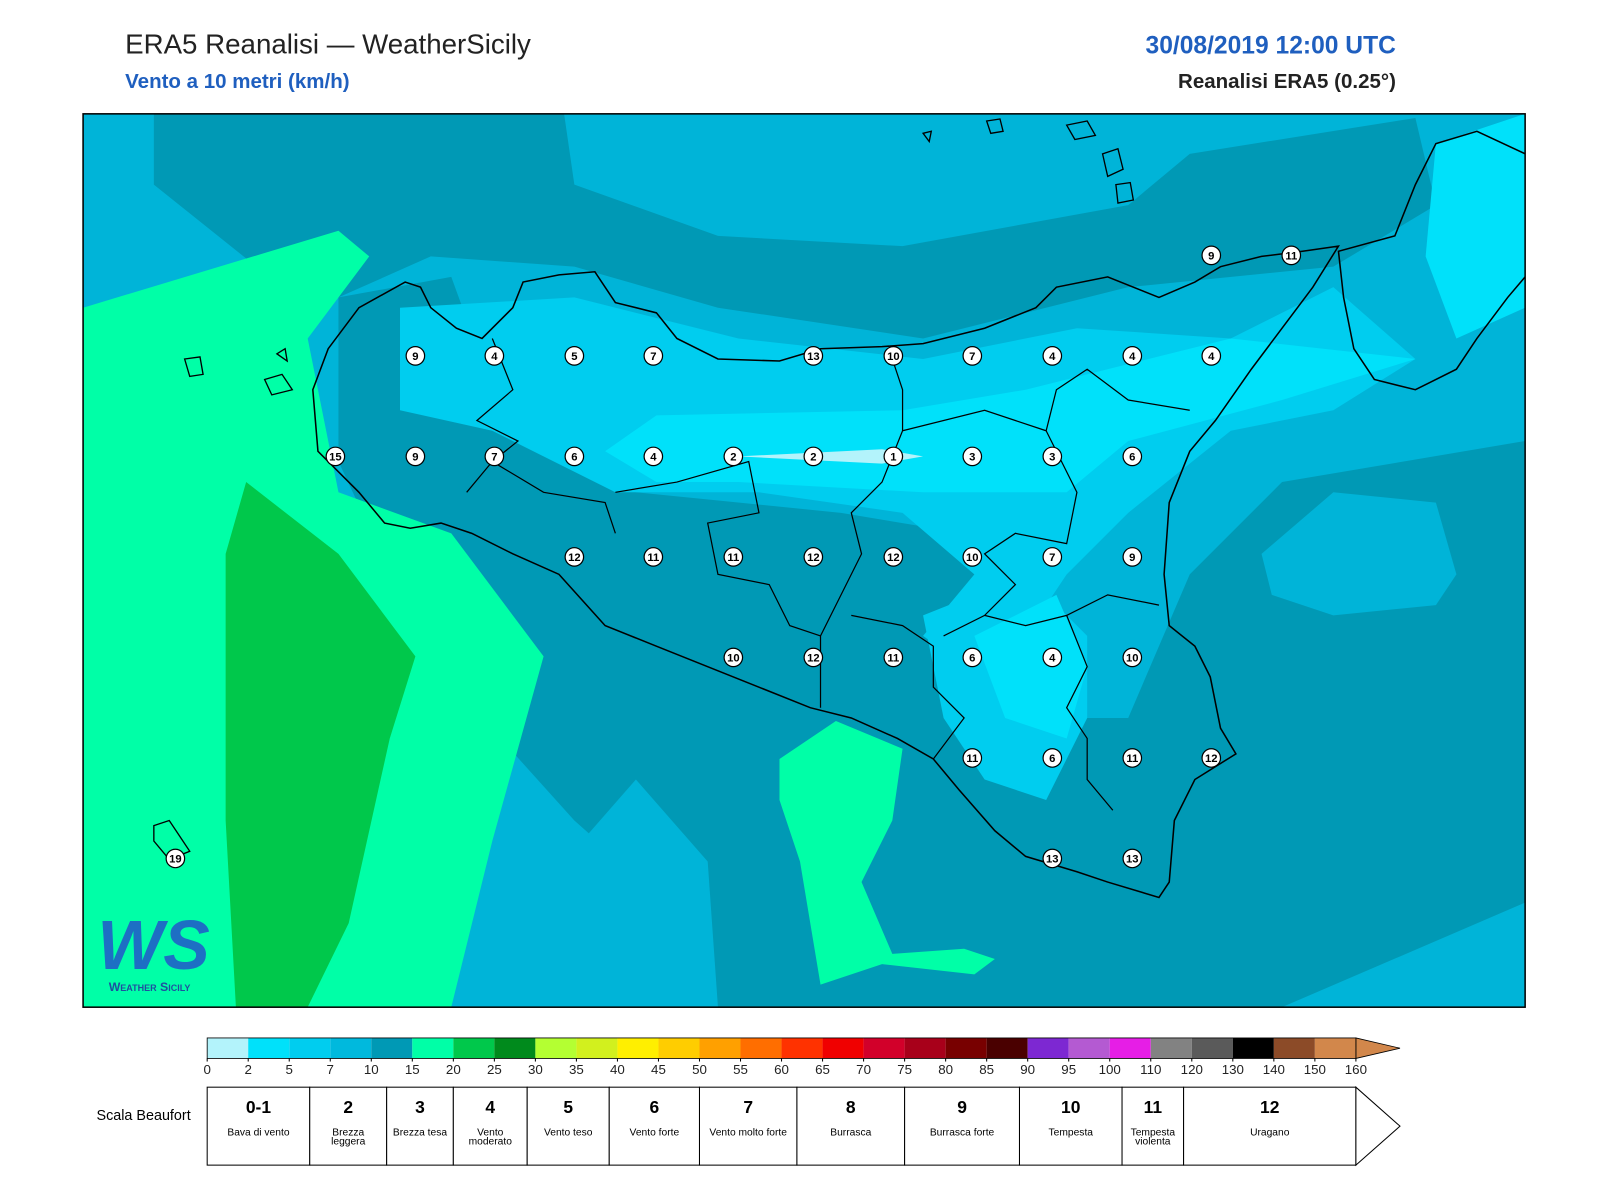 This screenshot has height=1200, width=1600. What do you see at coordinates (1315, 1069) in the screenshot?
I see `colorbar-tick-label: 150` at bounding box center [1315, 1069].